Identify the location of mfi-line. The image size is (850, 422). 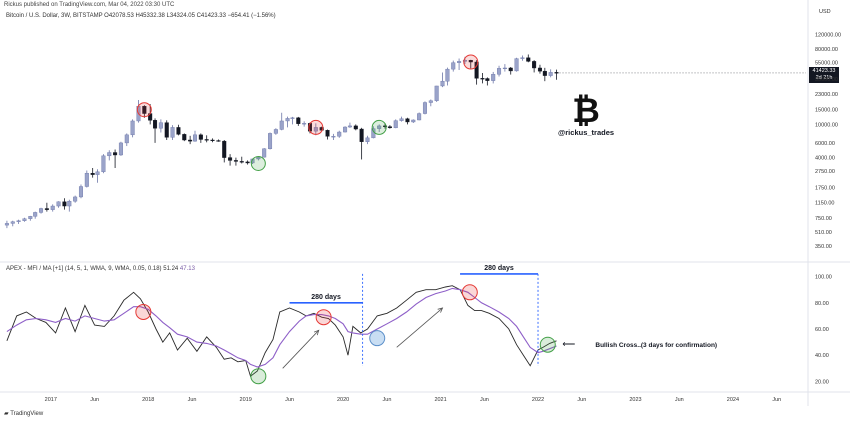
(281, 331).